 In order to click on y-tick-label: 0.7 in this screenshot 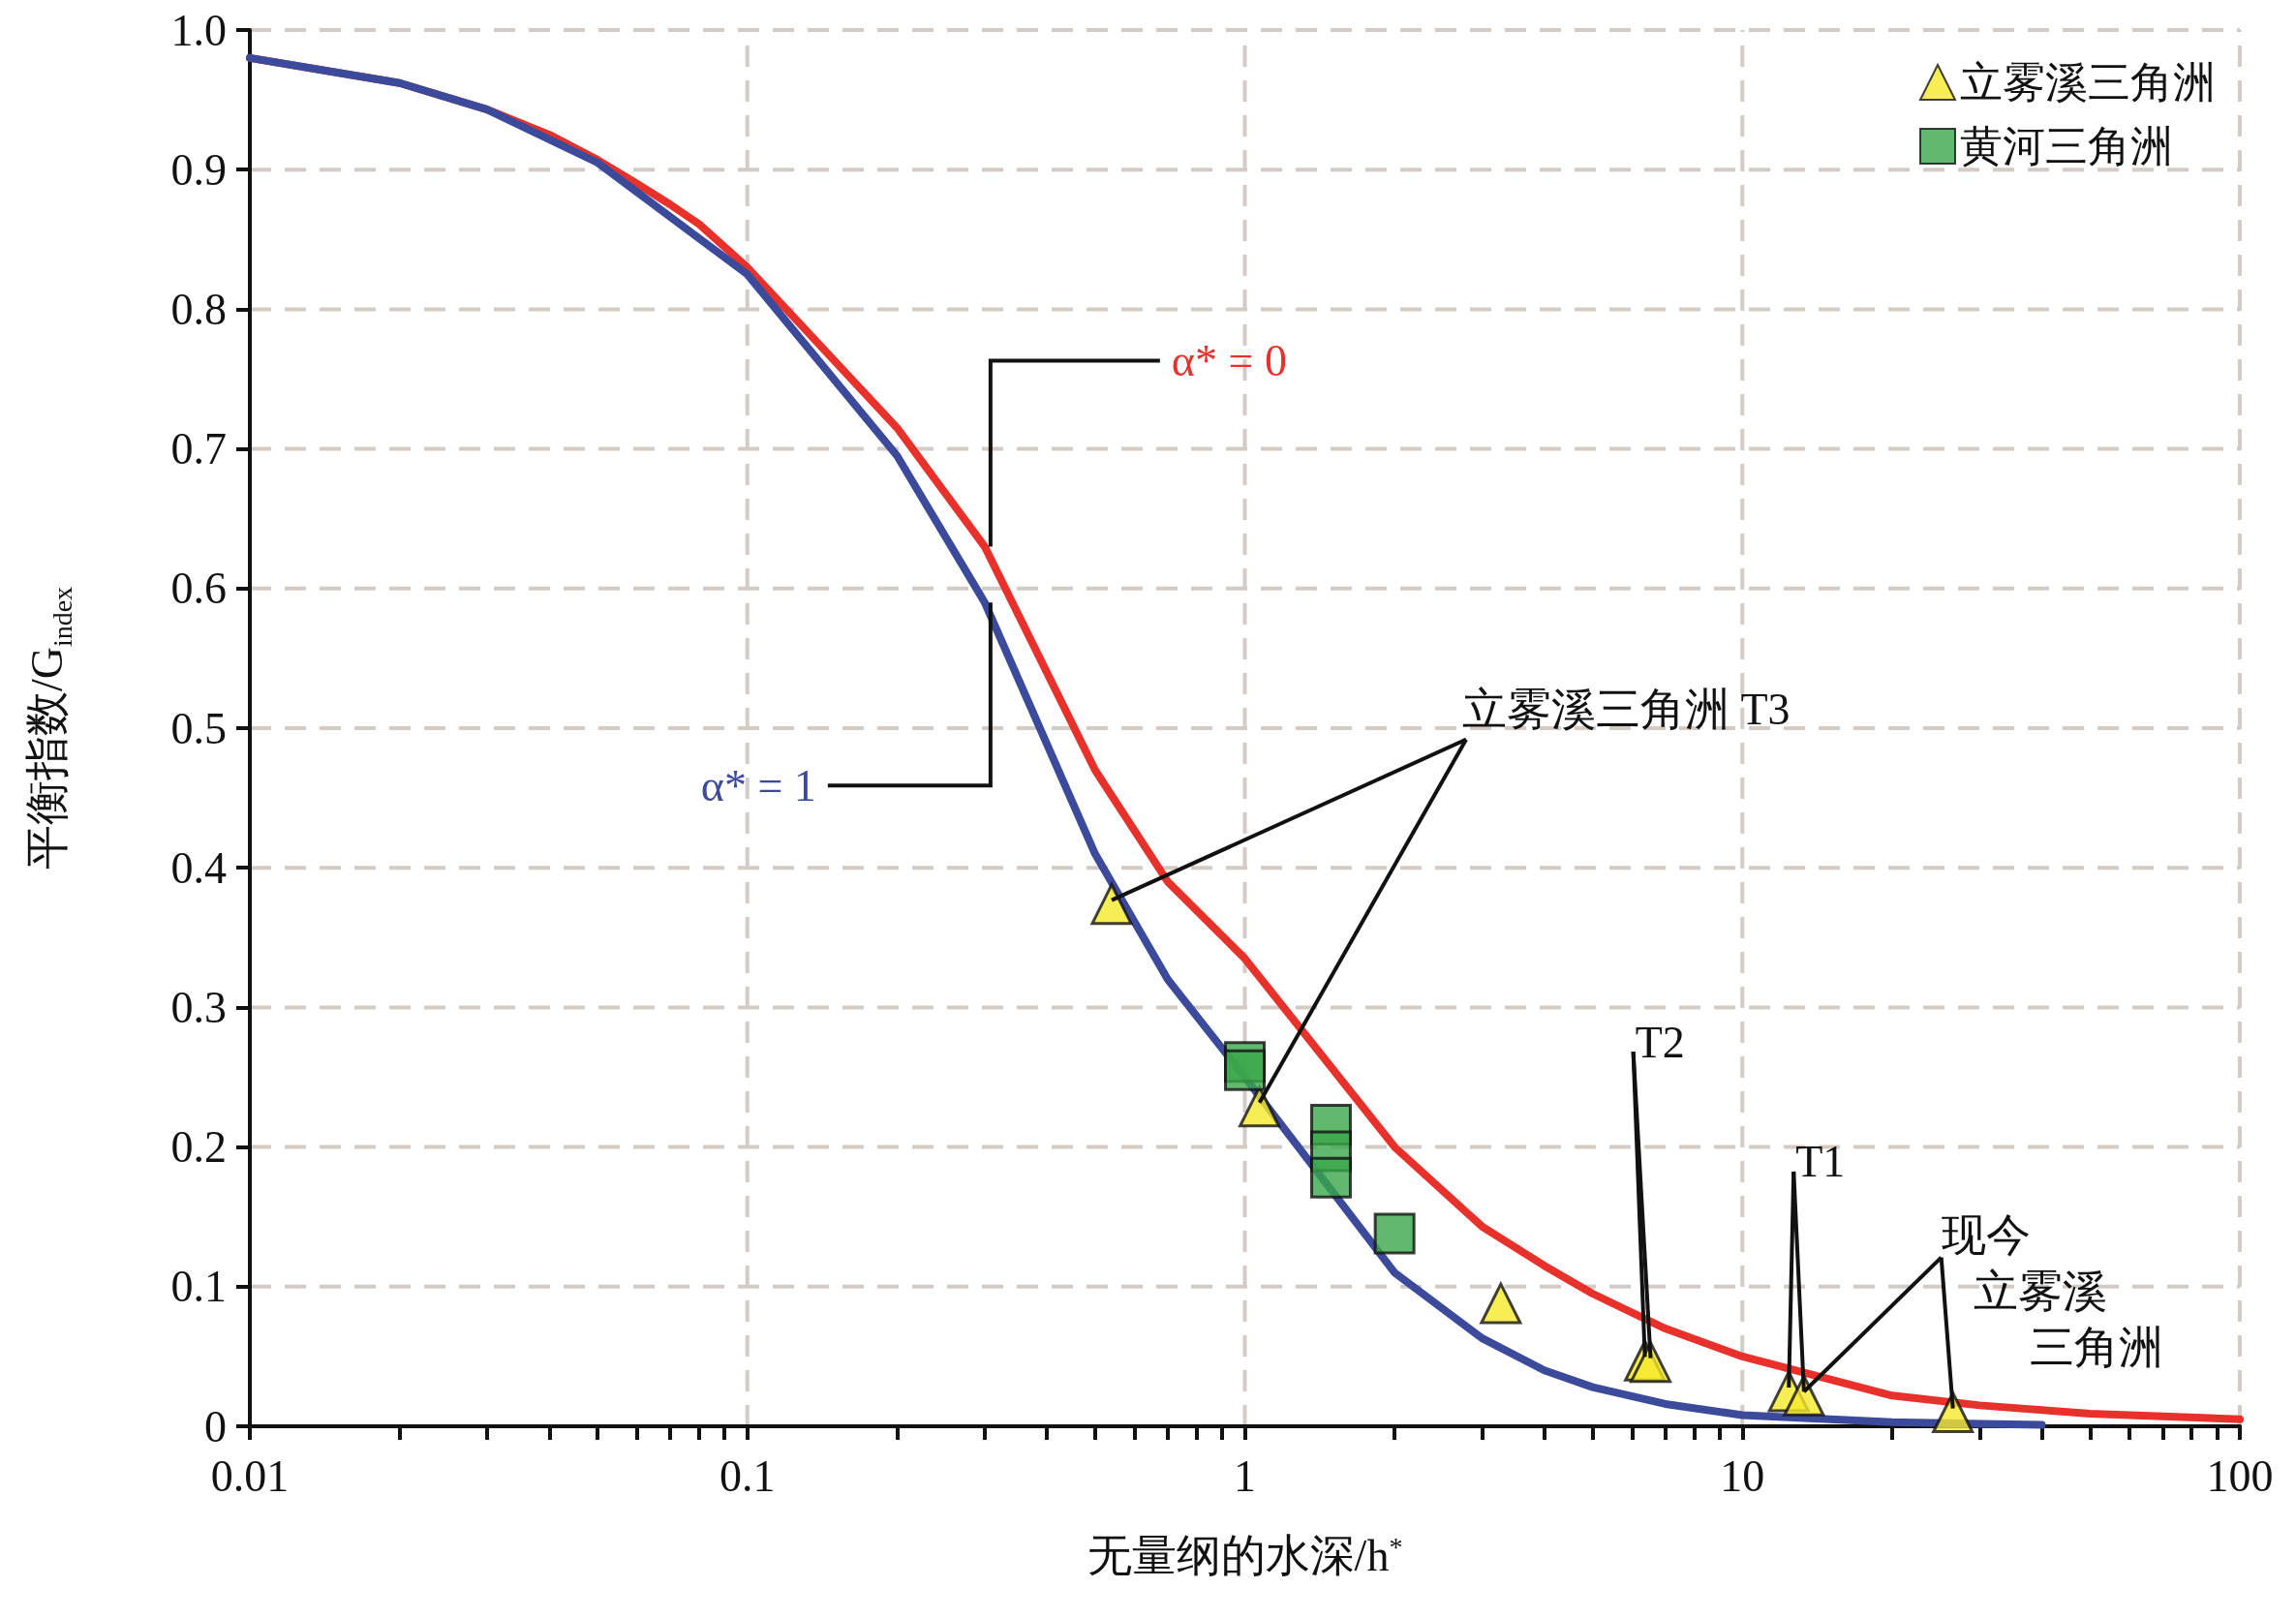, I will do `click(198, 449)`.